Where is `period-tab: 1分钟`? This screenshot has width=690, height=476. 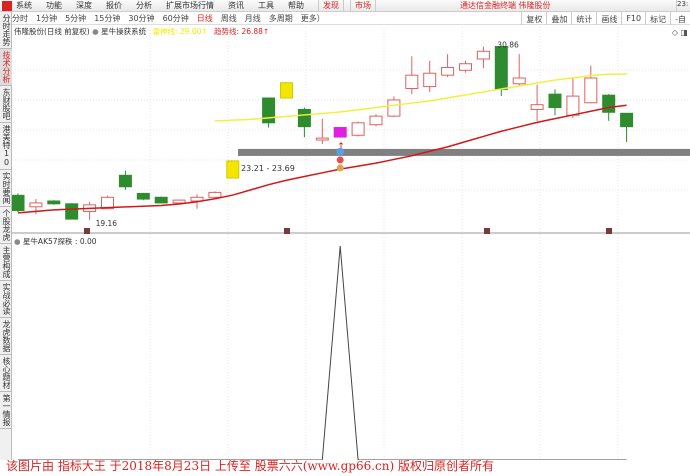
period-tab: 1分钟 is located at coordinates (47, 18).